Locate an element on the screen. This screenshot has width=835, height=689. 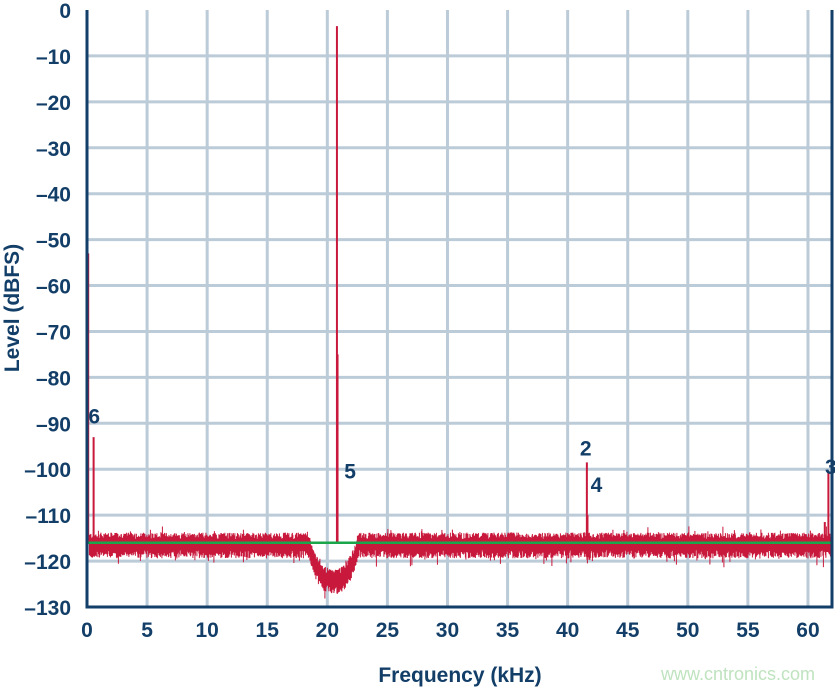
x-tick-label: 45 is located at coordinates (628, 630).